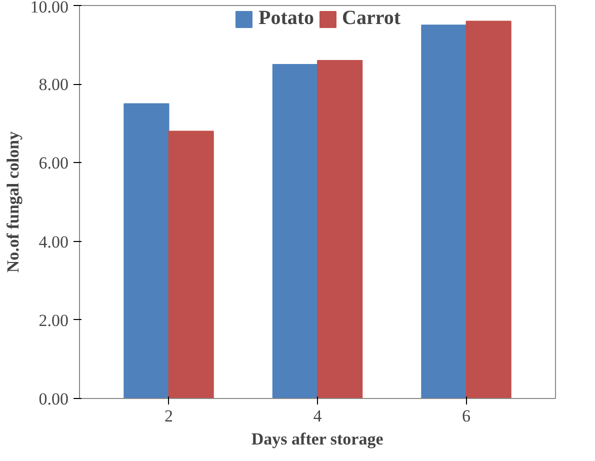  I want to click on y-tick-label: 4.00, so click(53, 242).